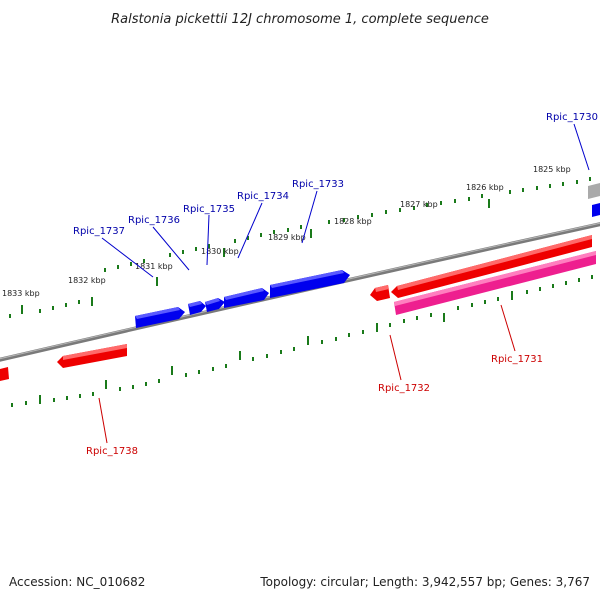  What do you see at coordinates (485, 187) in the screenshot?
I see `scale-label: 1826 kbp` at bounding box center [485, 187].